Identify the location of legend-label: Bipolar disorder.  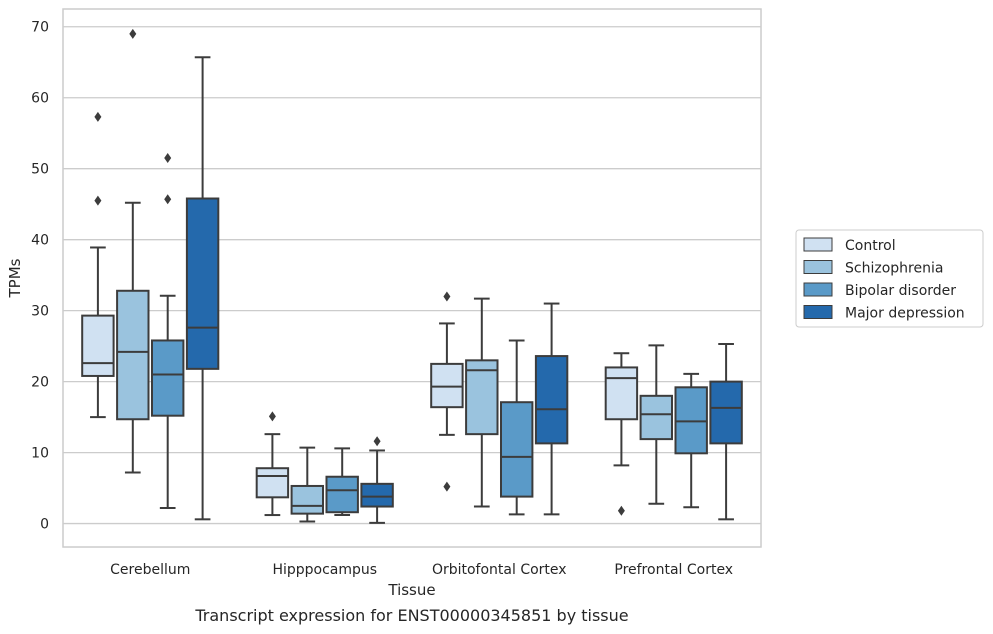
(900, 291).